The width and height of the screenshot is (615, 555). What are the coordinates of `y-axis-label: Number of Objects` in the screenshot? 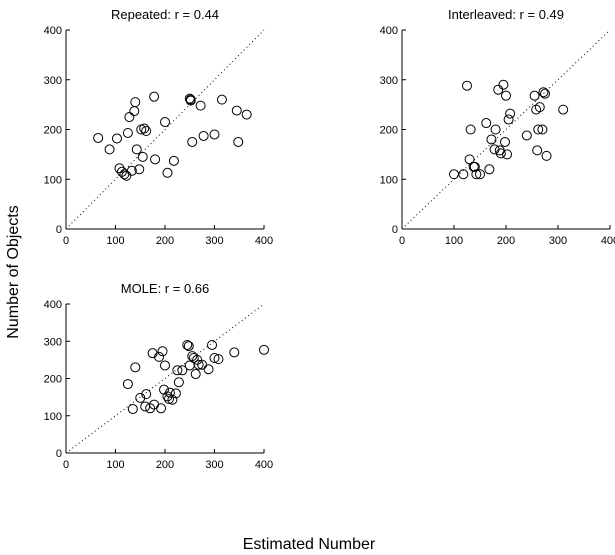 It's located at (13, 271).